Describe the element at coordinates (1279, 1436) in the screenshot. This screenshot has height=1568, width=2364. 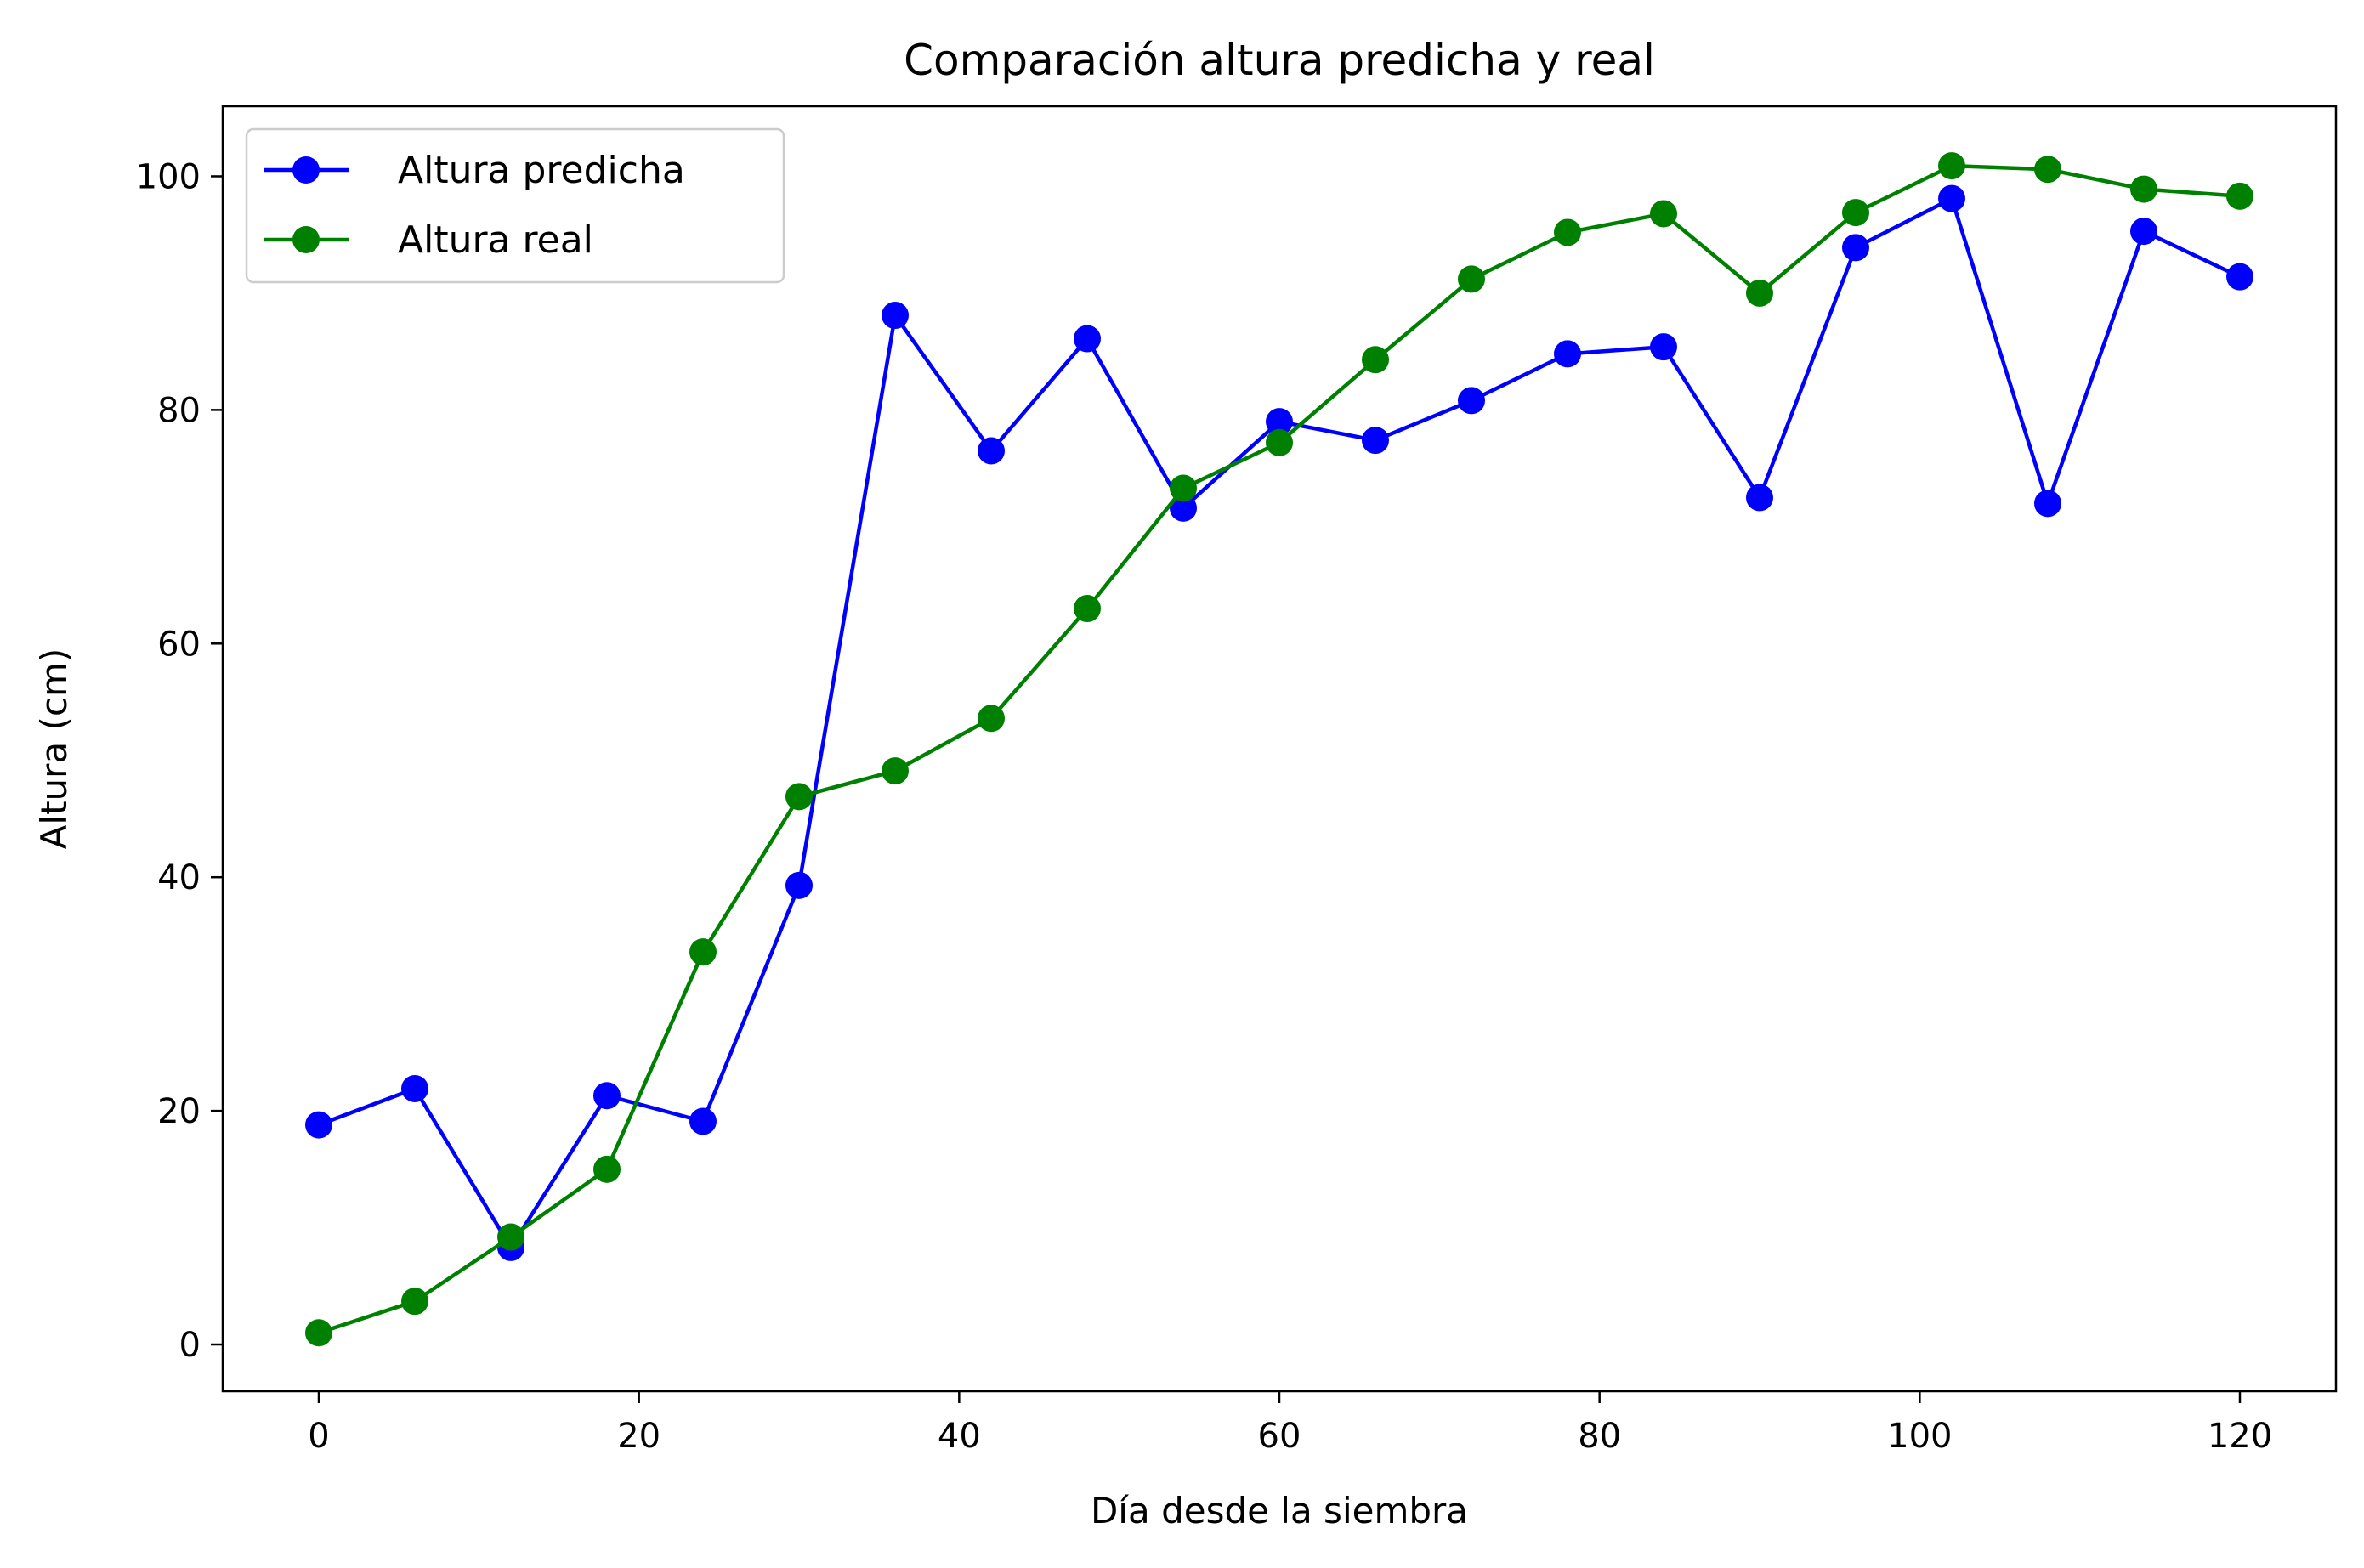
I see `x-tick-label: 60` at that location.